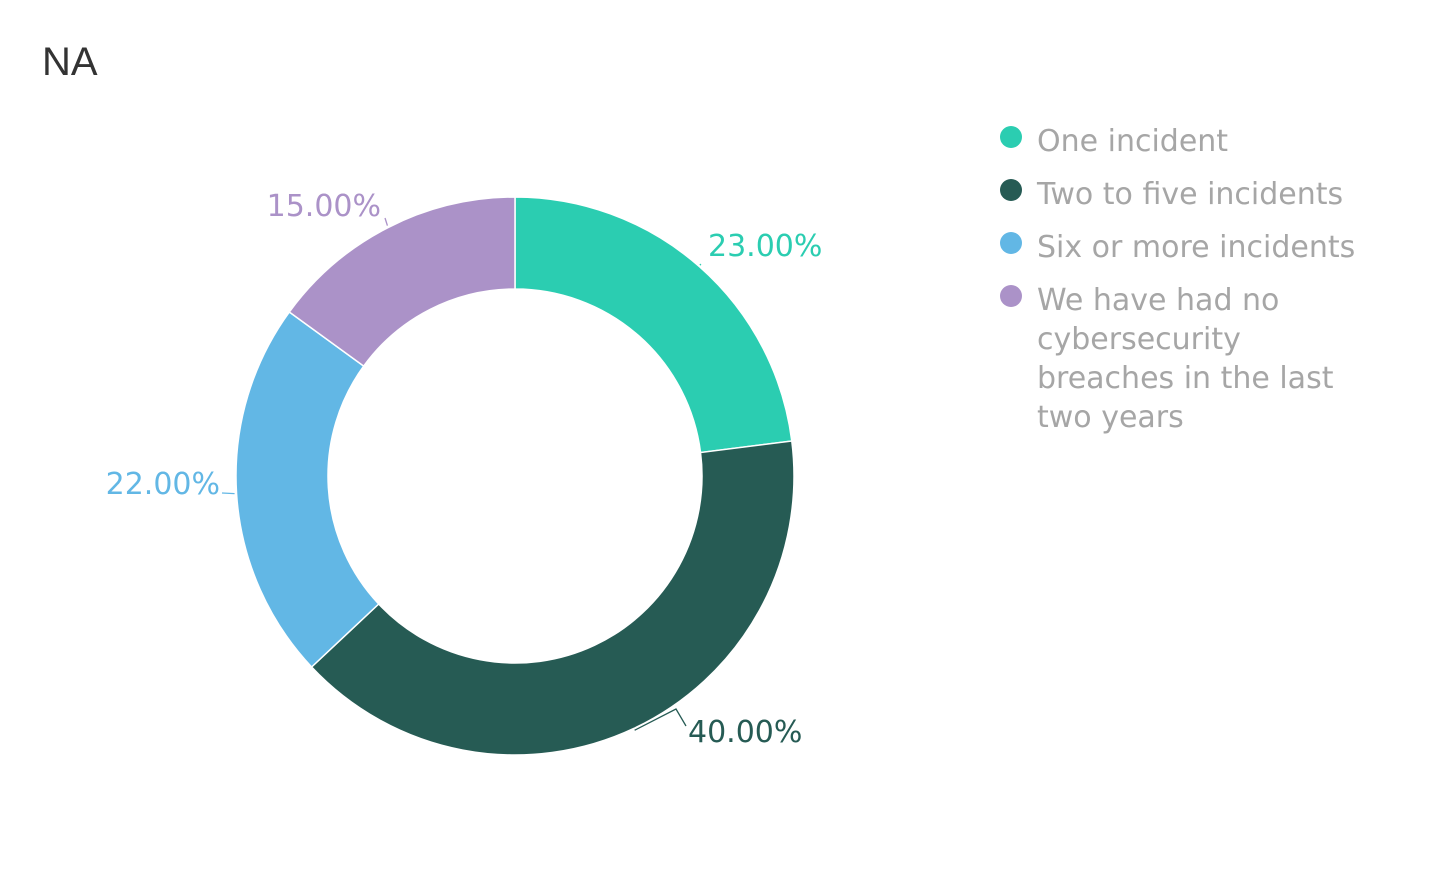  Describe the element at coordinates (552, 598) in the screenshot. I see `slice-two-to-five-incidents` at that location.